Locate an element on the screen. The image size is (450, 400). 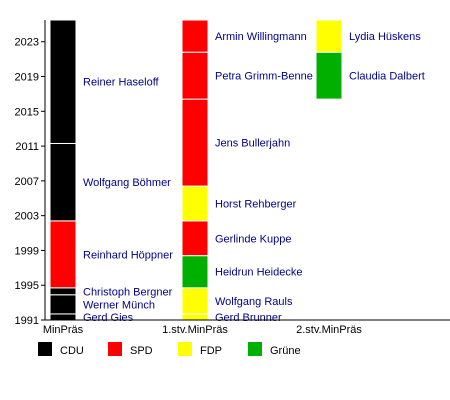
term-label-reiner-haseloff: Reiner Haseloff is located at coordinates (121, 83).